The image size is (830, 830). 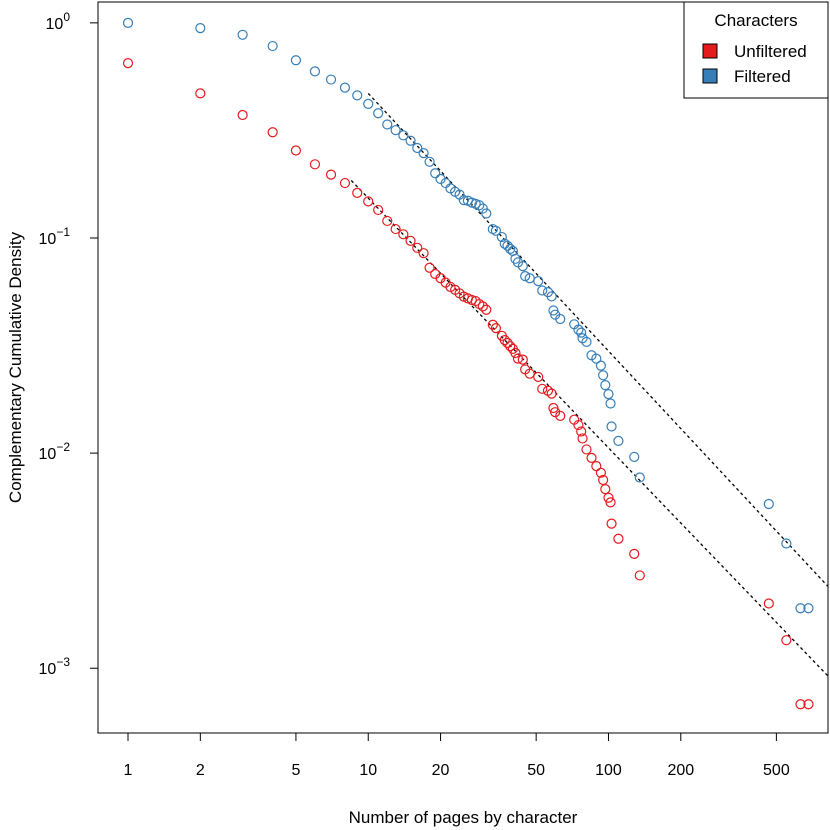 What do you see at coordinates (55, 451) in the screenshot?
I see `y-tick-label: 10⁻²` at bounding box center [55, 451].